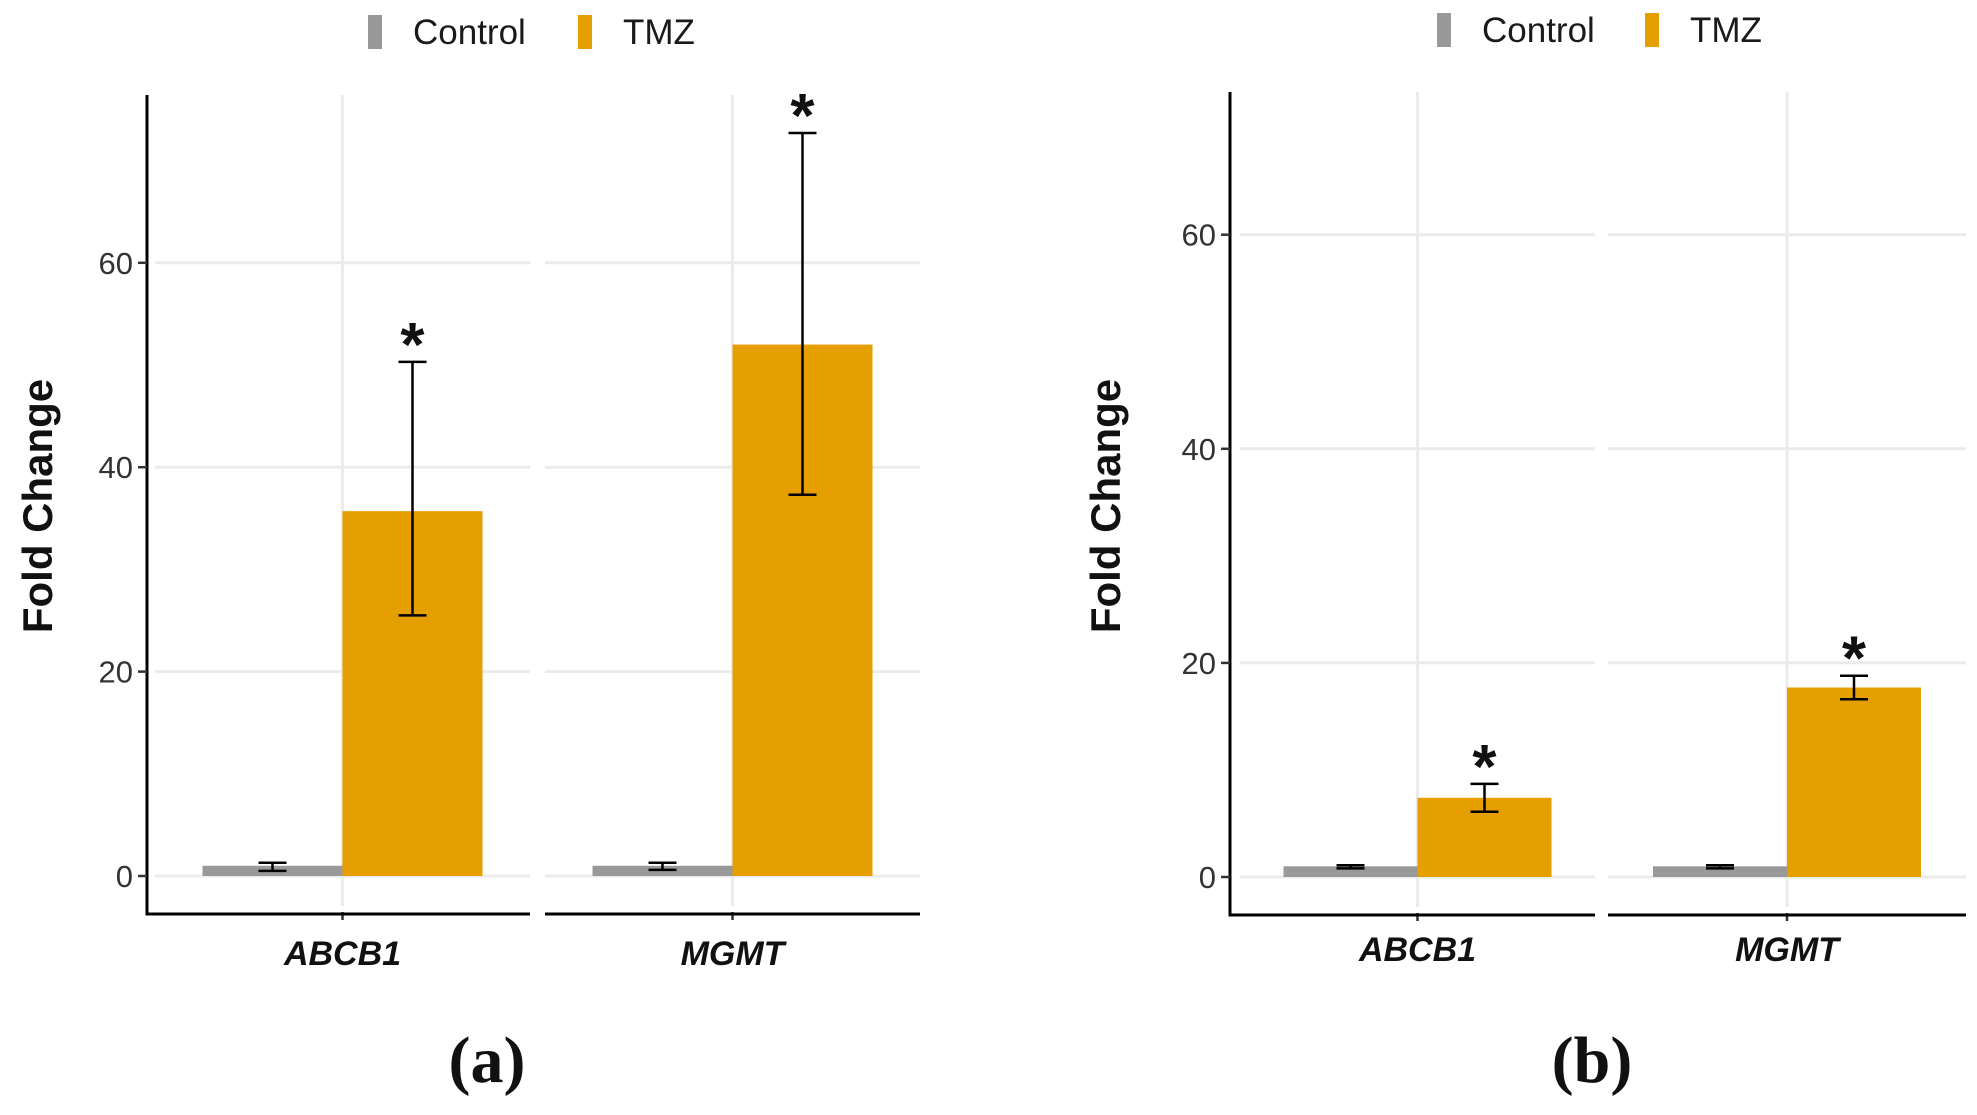 The height and width of the screenshot is (1115, 1977). Describe the element at coordinates (1720, 871) in the screenshot. I see `bar-control-mgmt` at that location.